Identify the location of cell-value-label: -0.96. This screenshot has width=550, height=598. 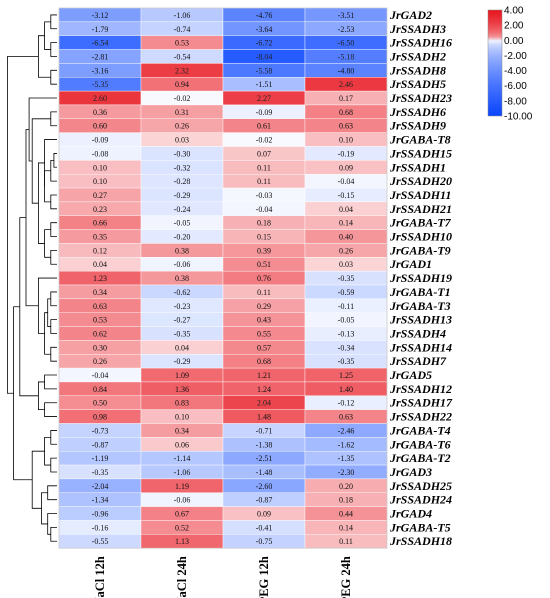
(100, 514).